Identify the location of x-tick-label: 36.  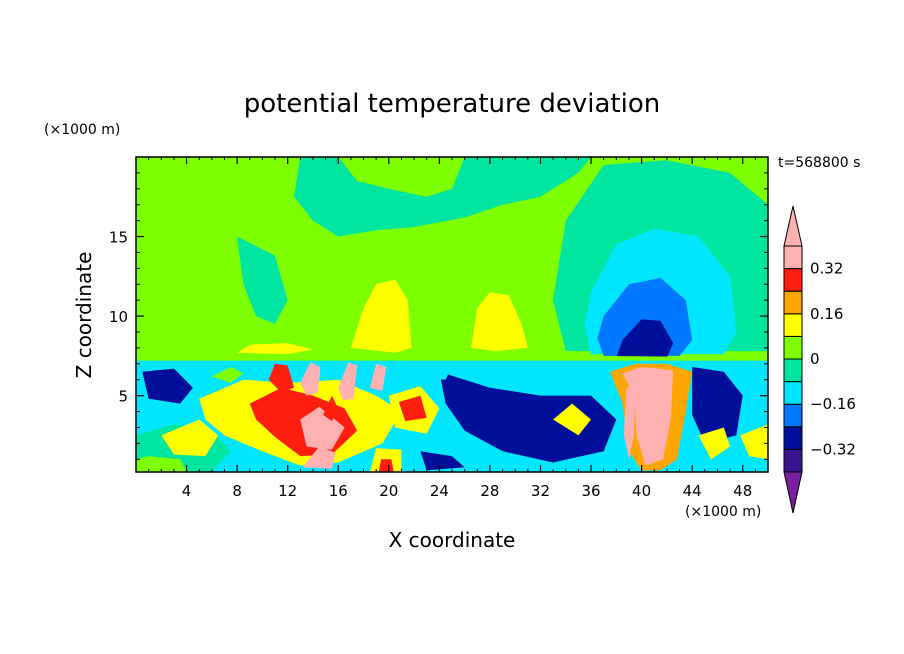
(590, 491).